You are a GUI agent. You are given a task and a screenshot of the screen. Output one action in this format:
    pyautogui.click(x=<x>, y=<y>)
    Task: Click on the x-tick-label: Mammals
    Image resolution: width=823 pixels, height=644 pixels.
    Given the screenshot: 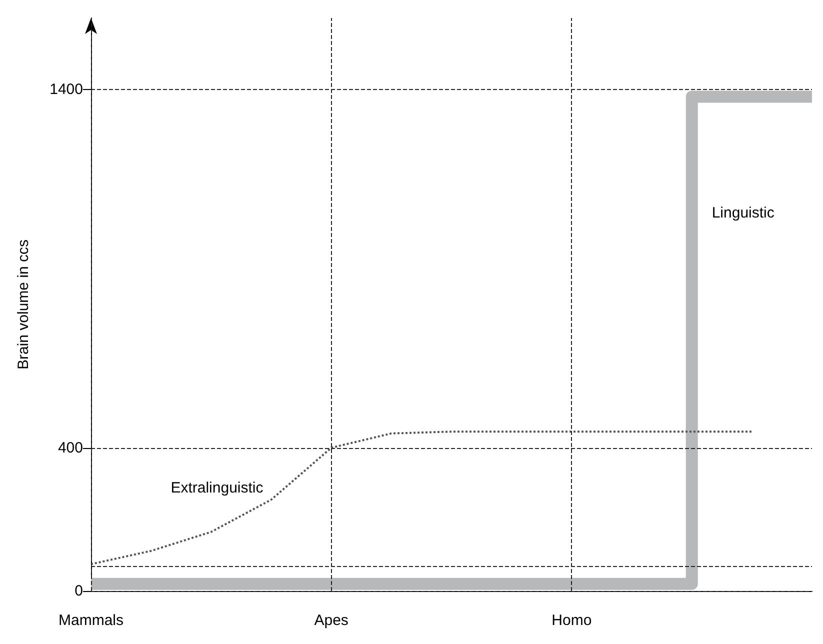 What is the action you would take?
    pyautogui.click(x=91, y=620)
    